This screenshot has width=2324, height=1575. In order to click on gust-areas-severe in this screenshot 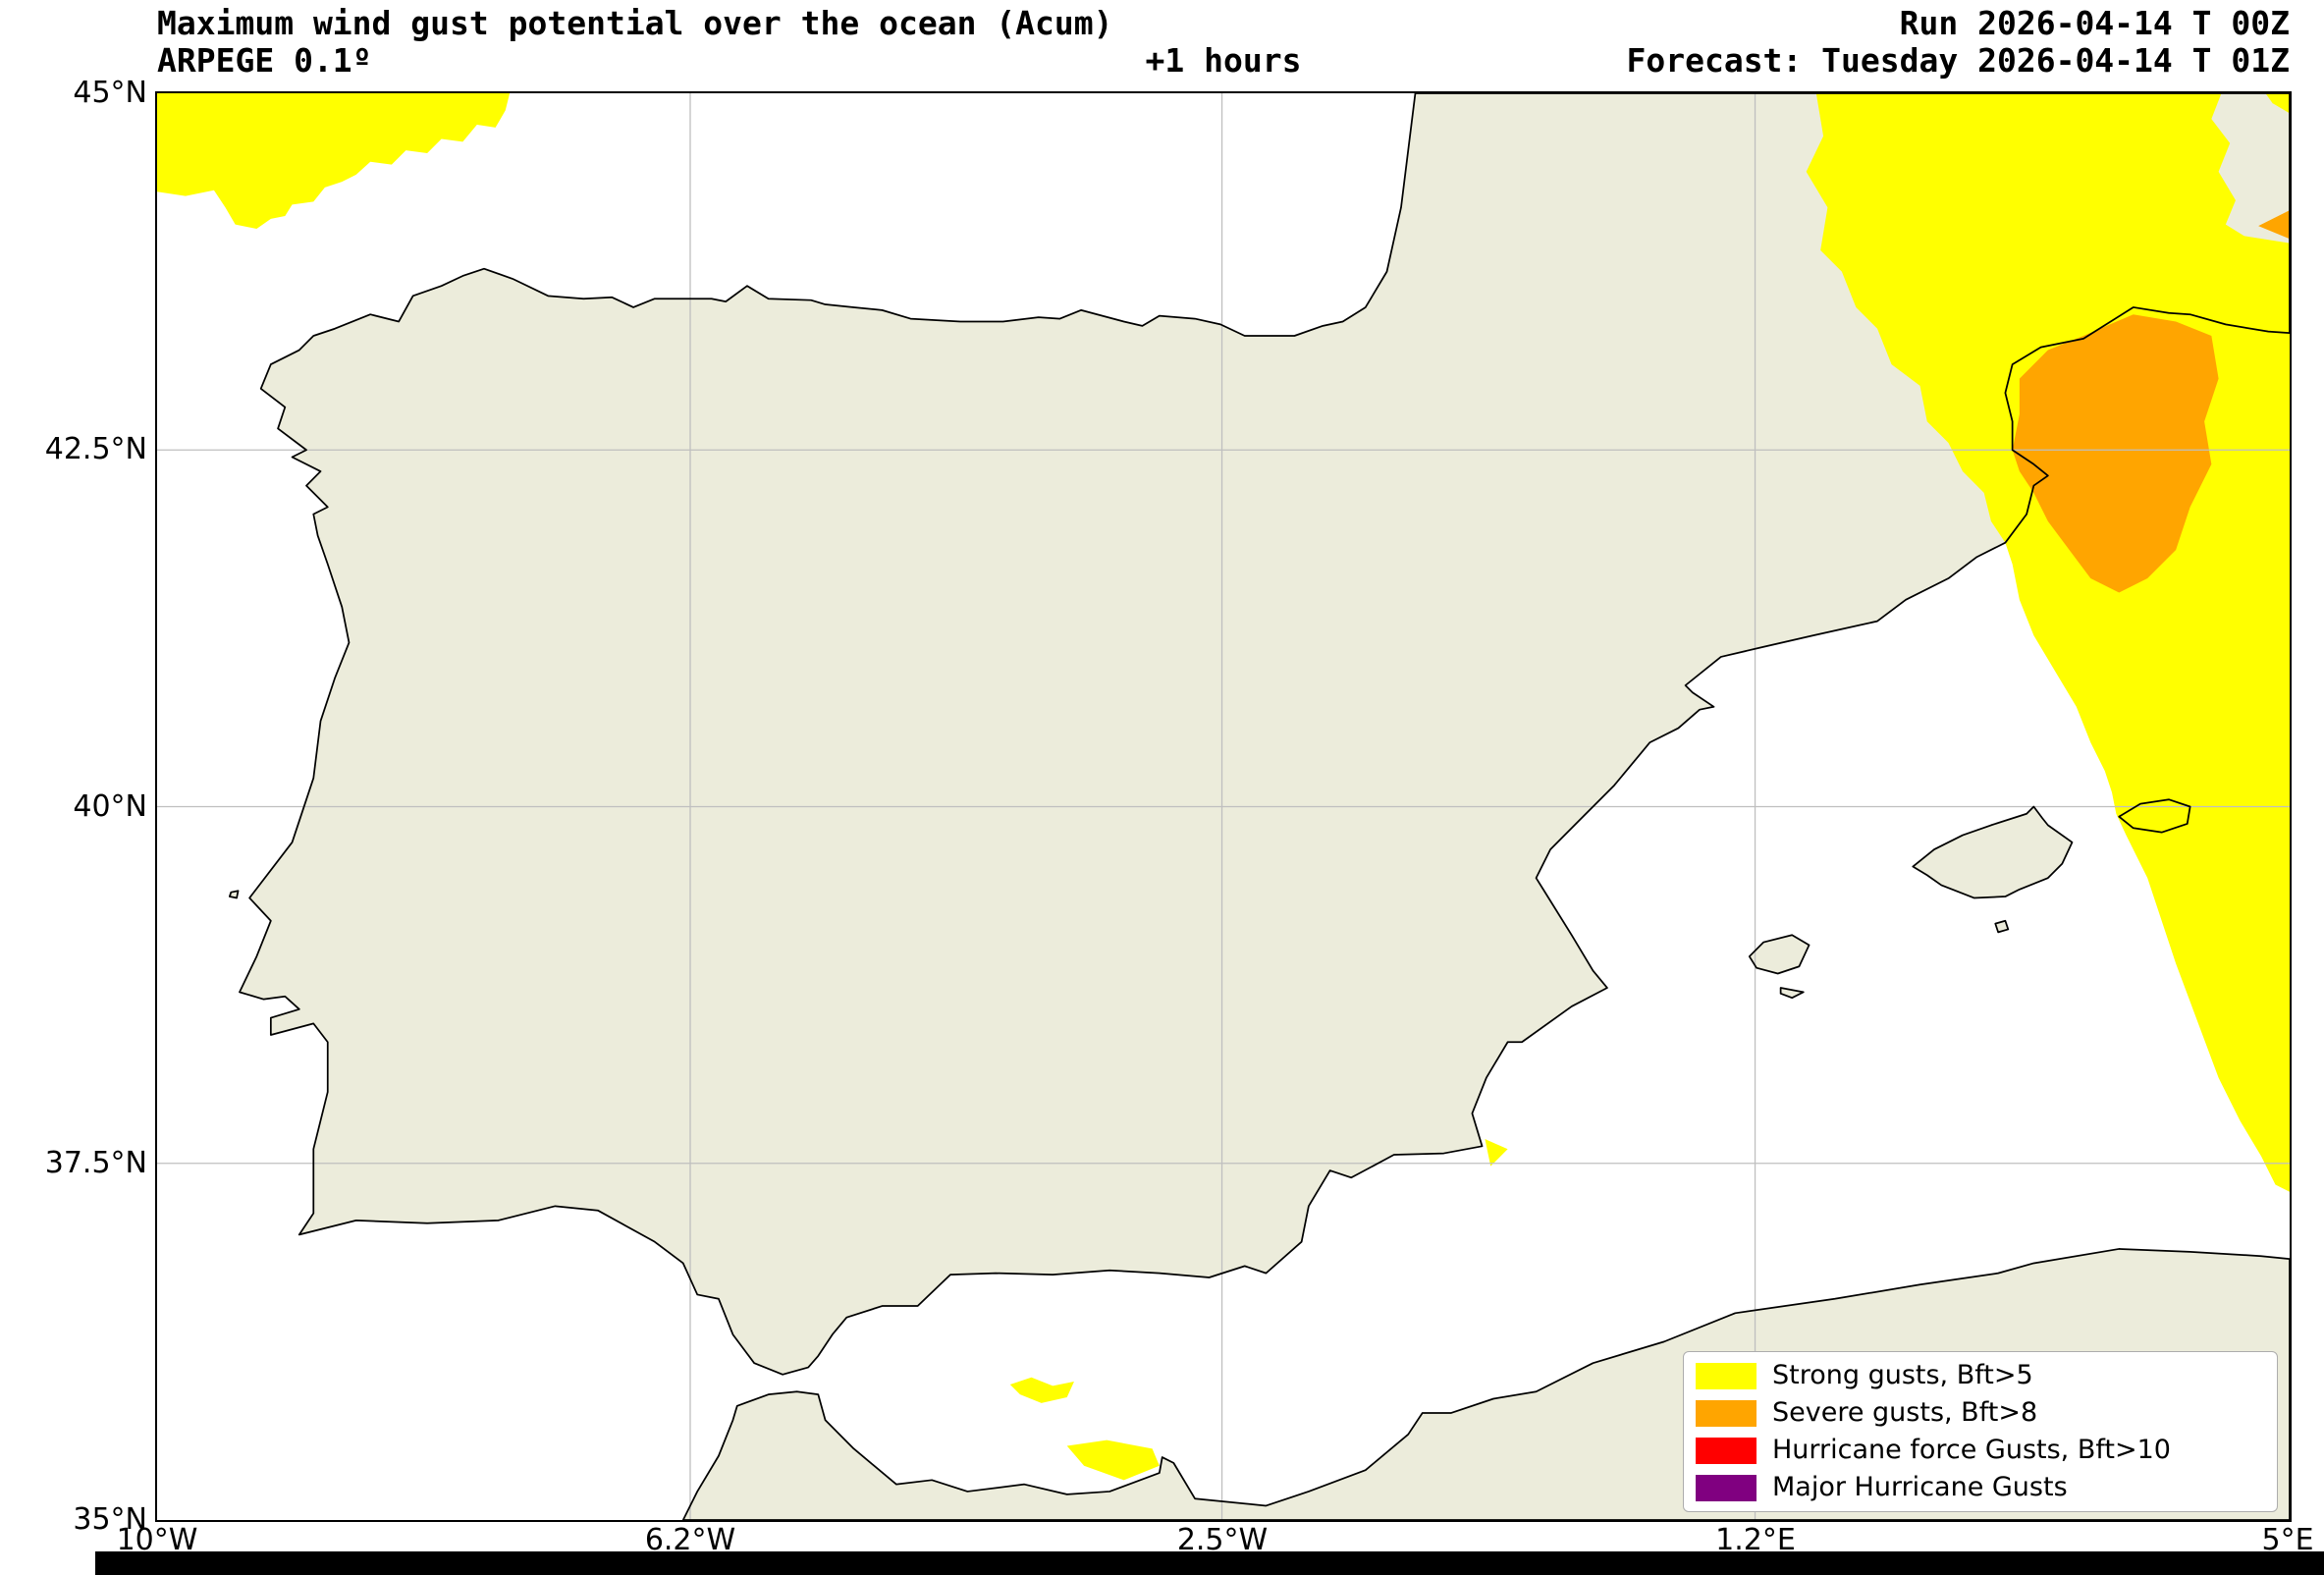, I will do `click(2151, 401)`.